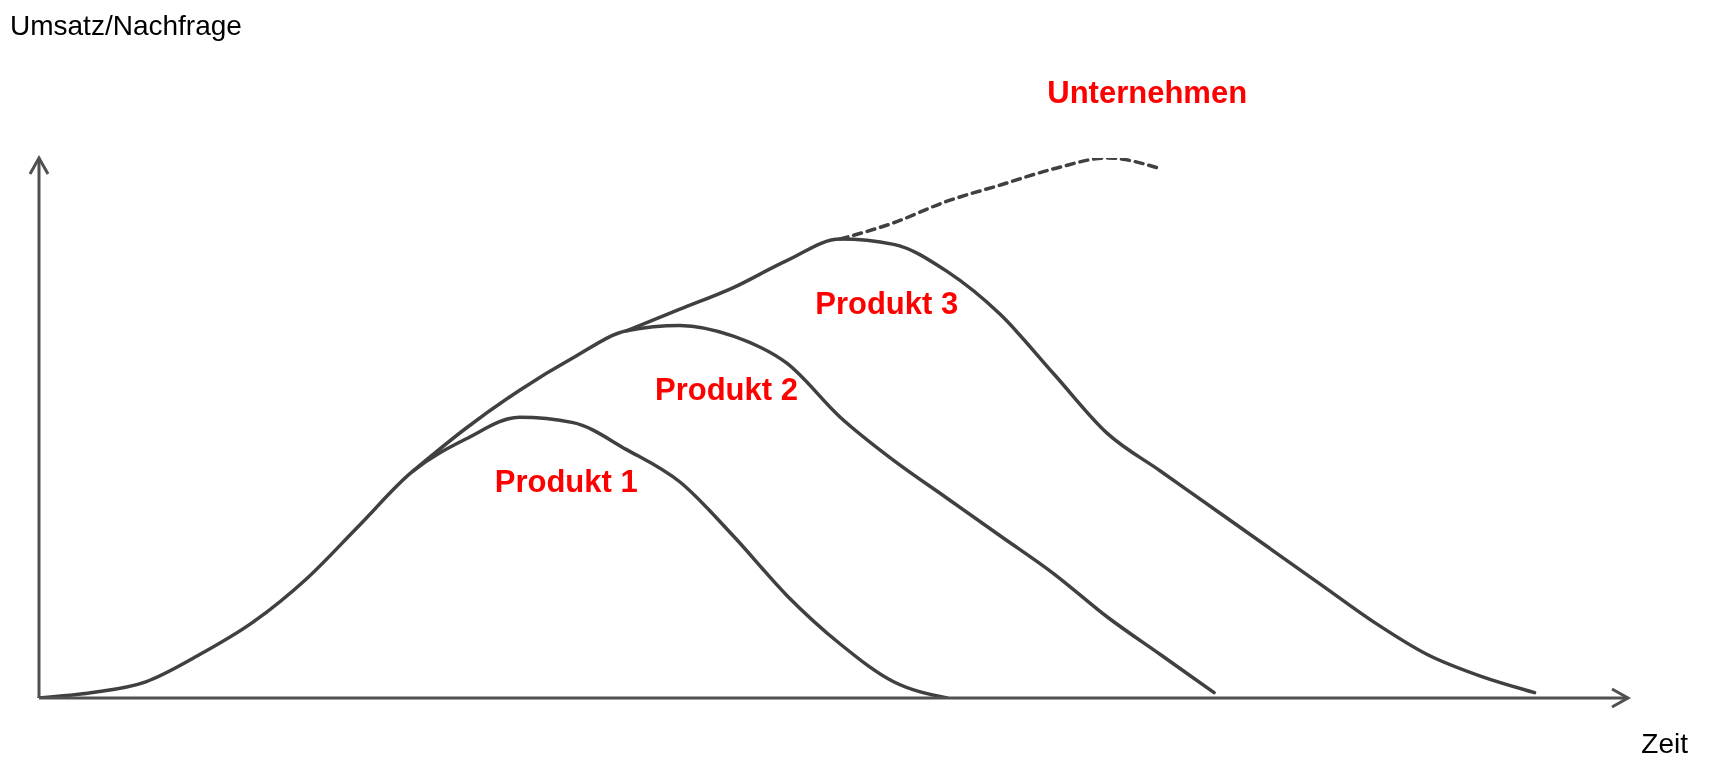 The width and height of the screenshot is (1715, 781). What do you see at coordinates (1147, 92) in the screenshot?
I see `series-label: Unternehmen` at bounding box center [1147, 92].